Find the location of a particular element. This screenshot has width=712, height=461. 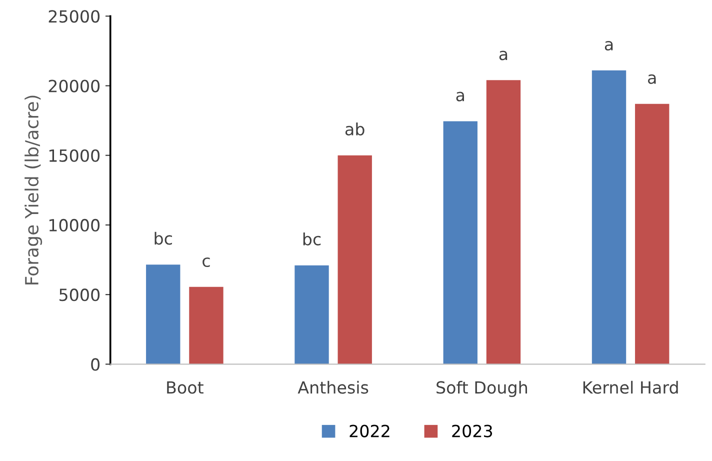

y-tick-label: 20000 is located at coordinates (74, 86).